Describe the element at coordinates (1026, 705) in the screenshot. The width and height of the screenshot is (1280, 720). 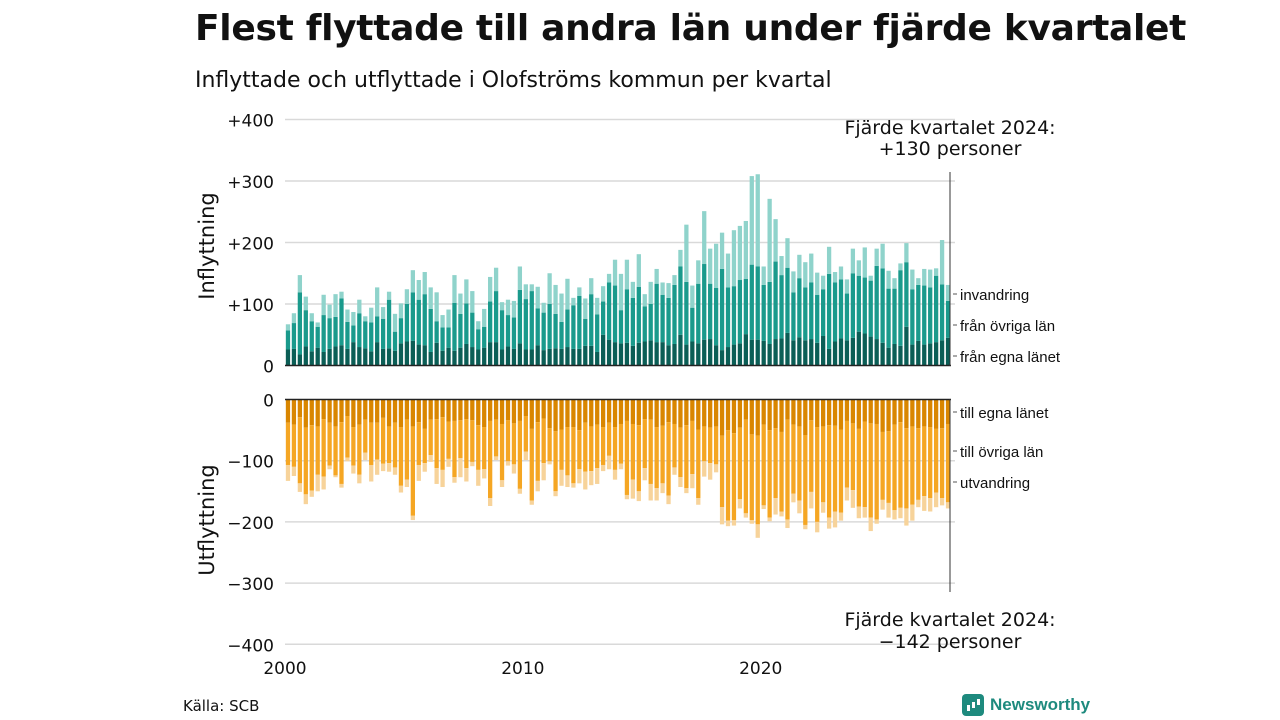
I see `newsworthy-logo: Newsworthy` at that location.